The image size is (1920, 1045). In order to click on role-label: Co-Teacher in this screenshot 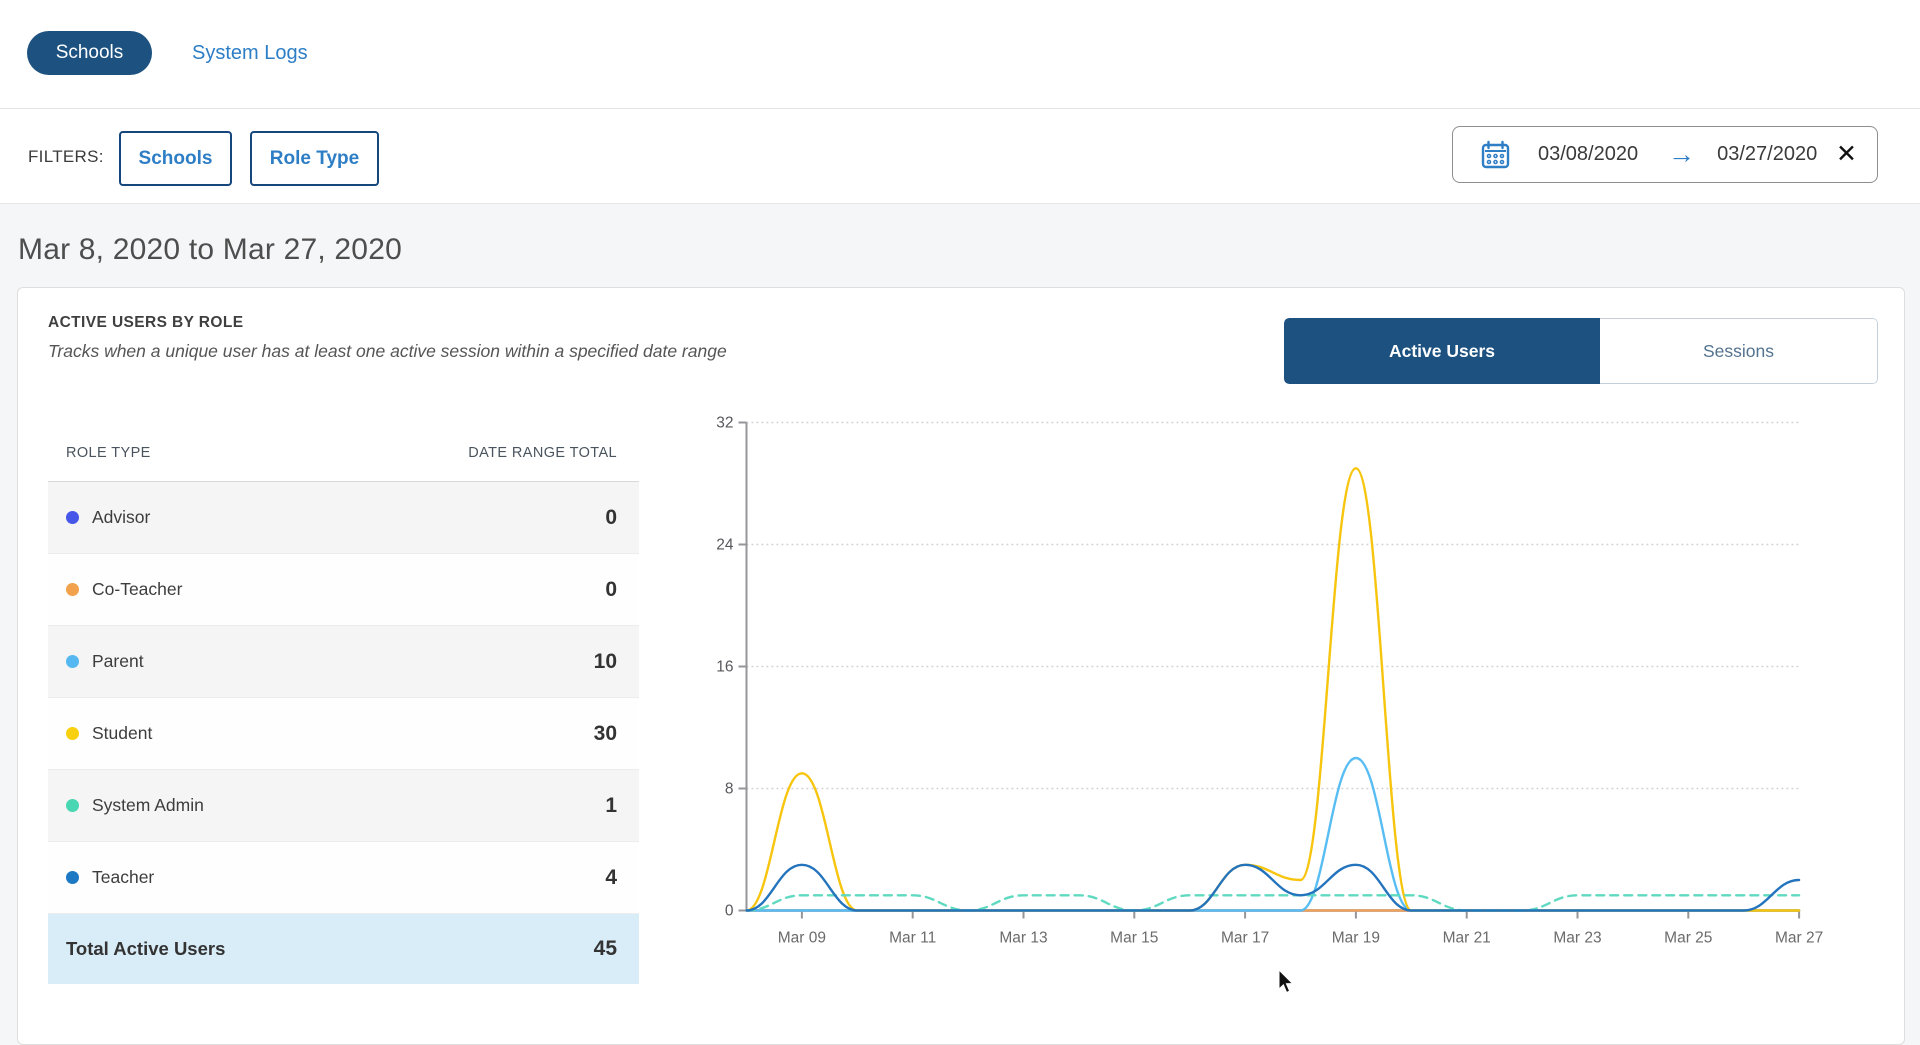, I will do `click(137, 589)`.